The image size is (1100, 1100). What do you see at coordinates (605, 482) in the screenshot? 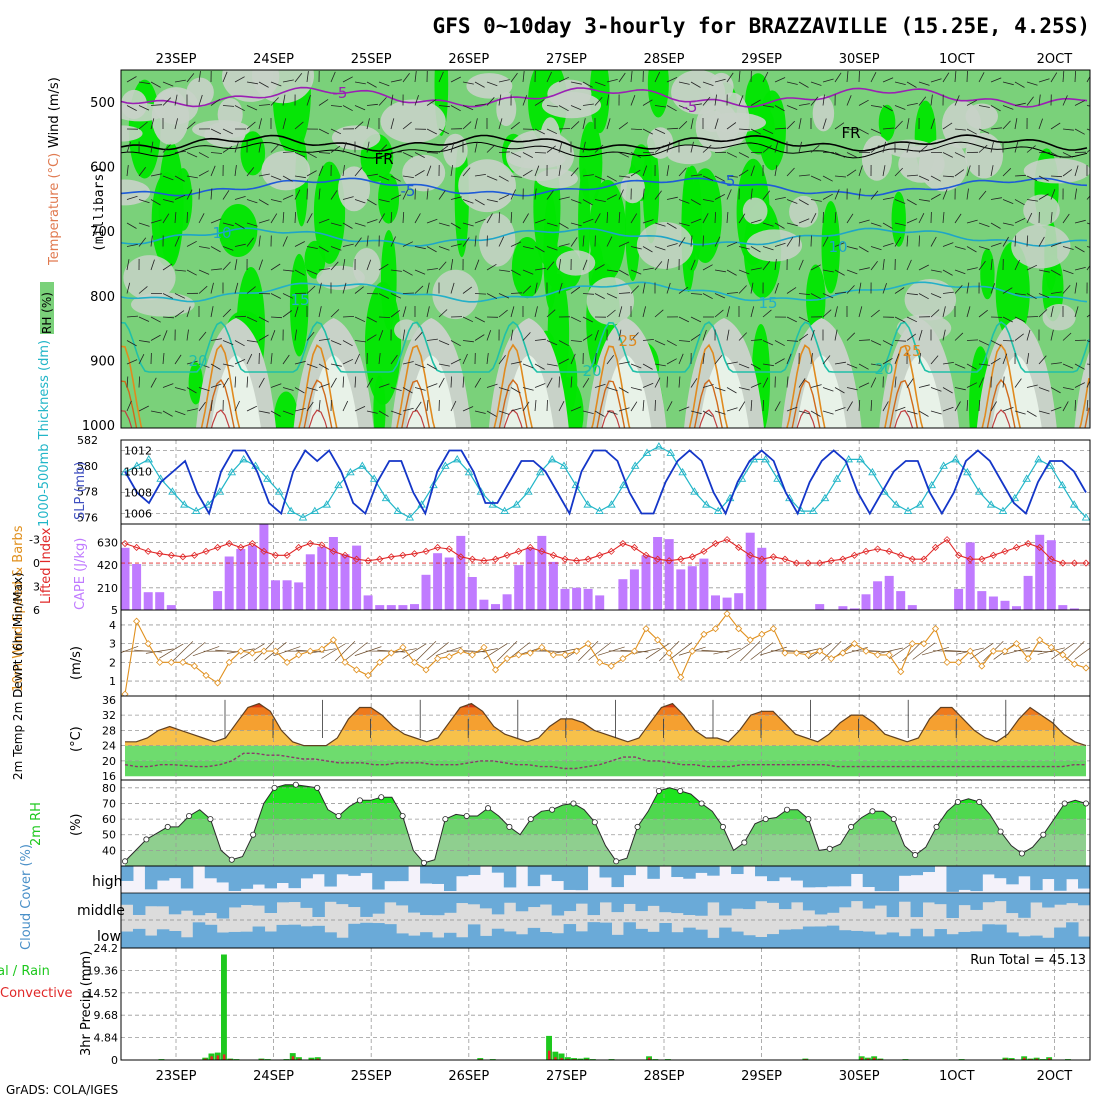
I see `thickness-line` at bounding box center [605, 482].